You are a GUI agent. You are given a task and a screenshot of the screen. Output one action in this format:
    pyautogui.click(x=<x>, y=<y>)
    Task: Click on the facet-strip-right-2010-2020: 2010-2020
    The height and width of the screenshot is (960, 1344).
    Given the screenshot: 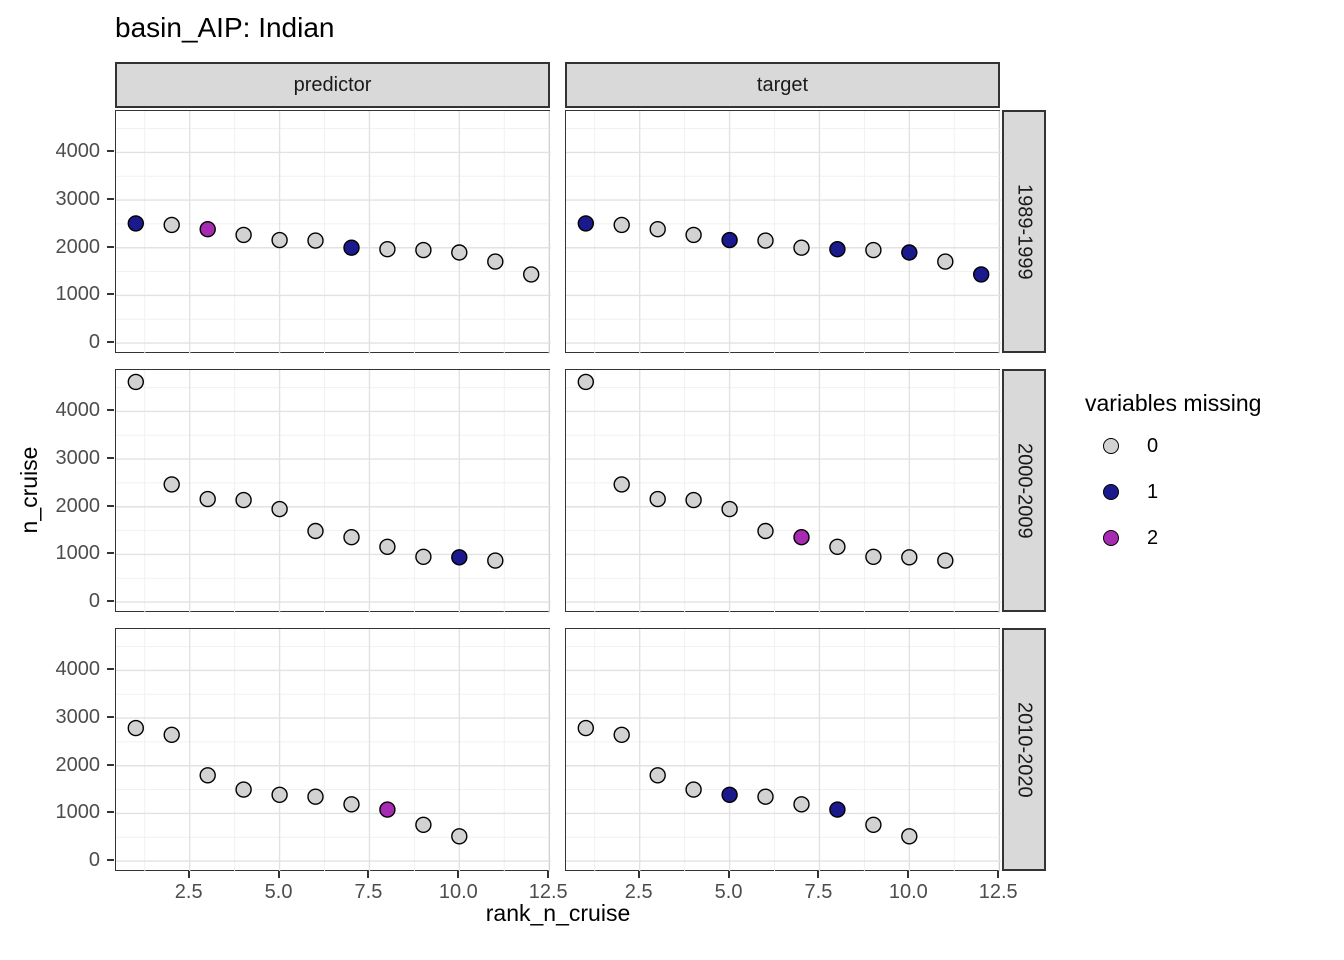 What is the action you would take?
    pyautogui.click(x=1024, y=749)
    